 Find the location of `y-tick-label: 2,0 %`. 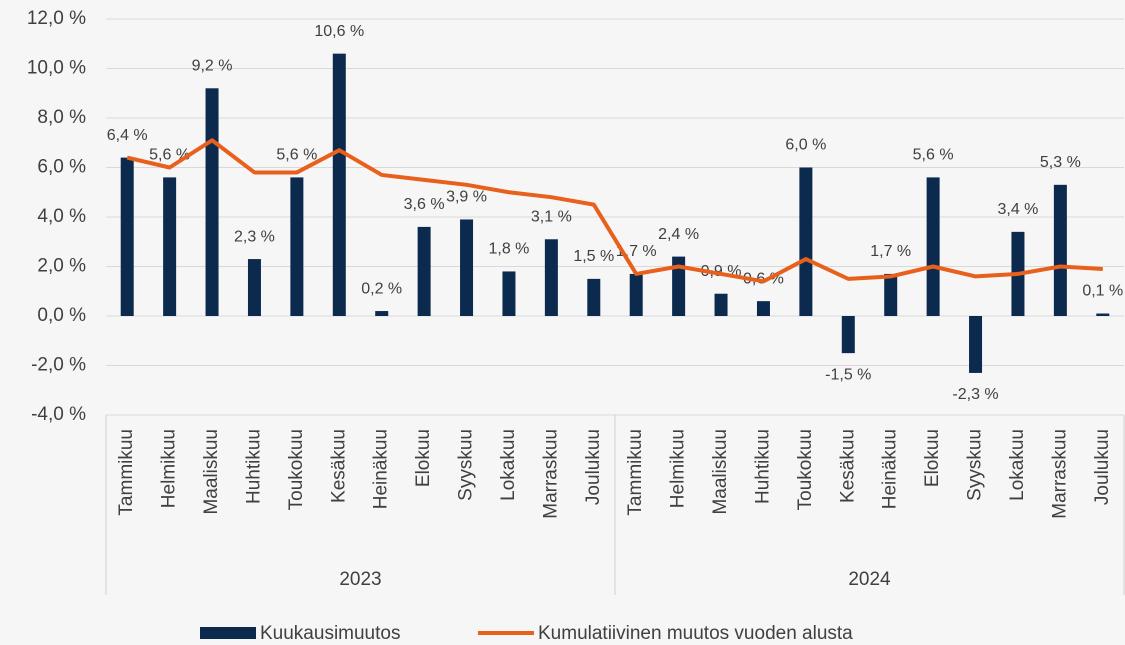

y-tick-label: 2,0 % is located at coordinates (61, 266).